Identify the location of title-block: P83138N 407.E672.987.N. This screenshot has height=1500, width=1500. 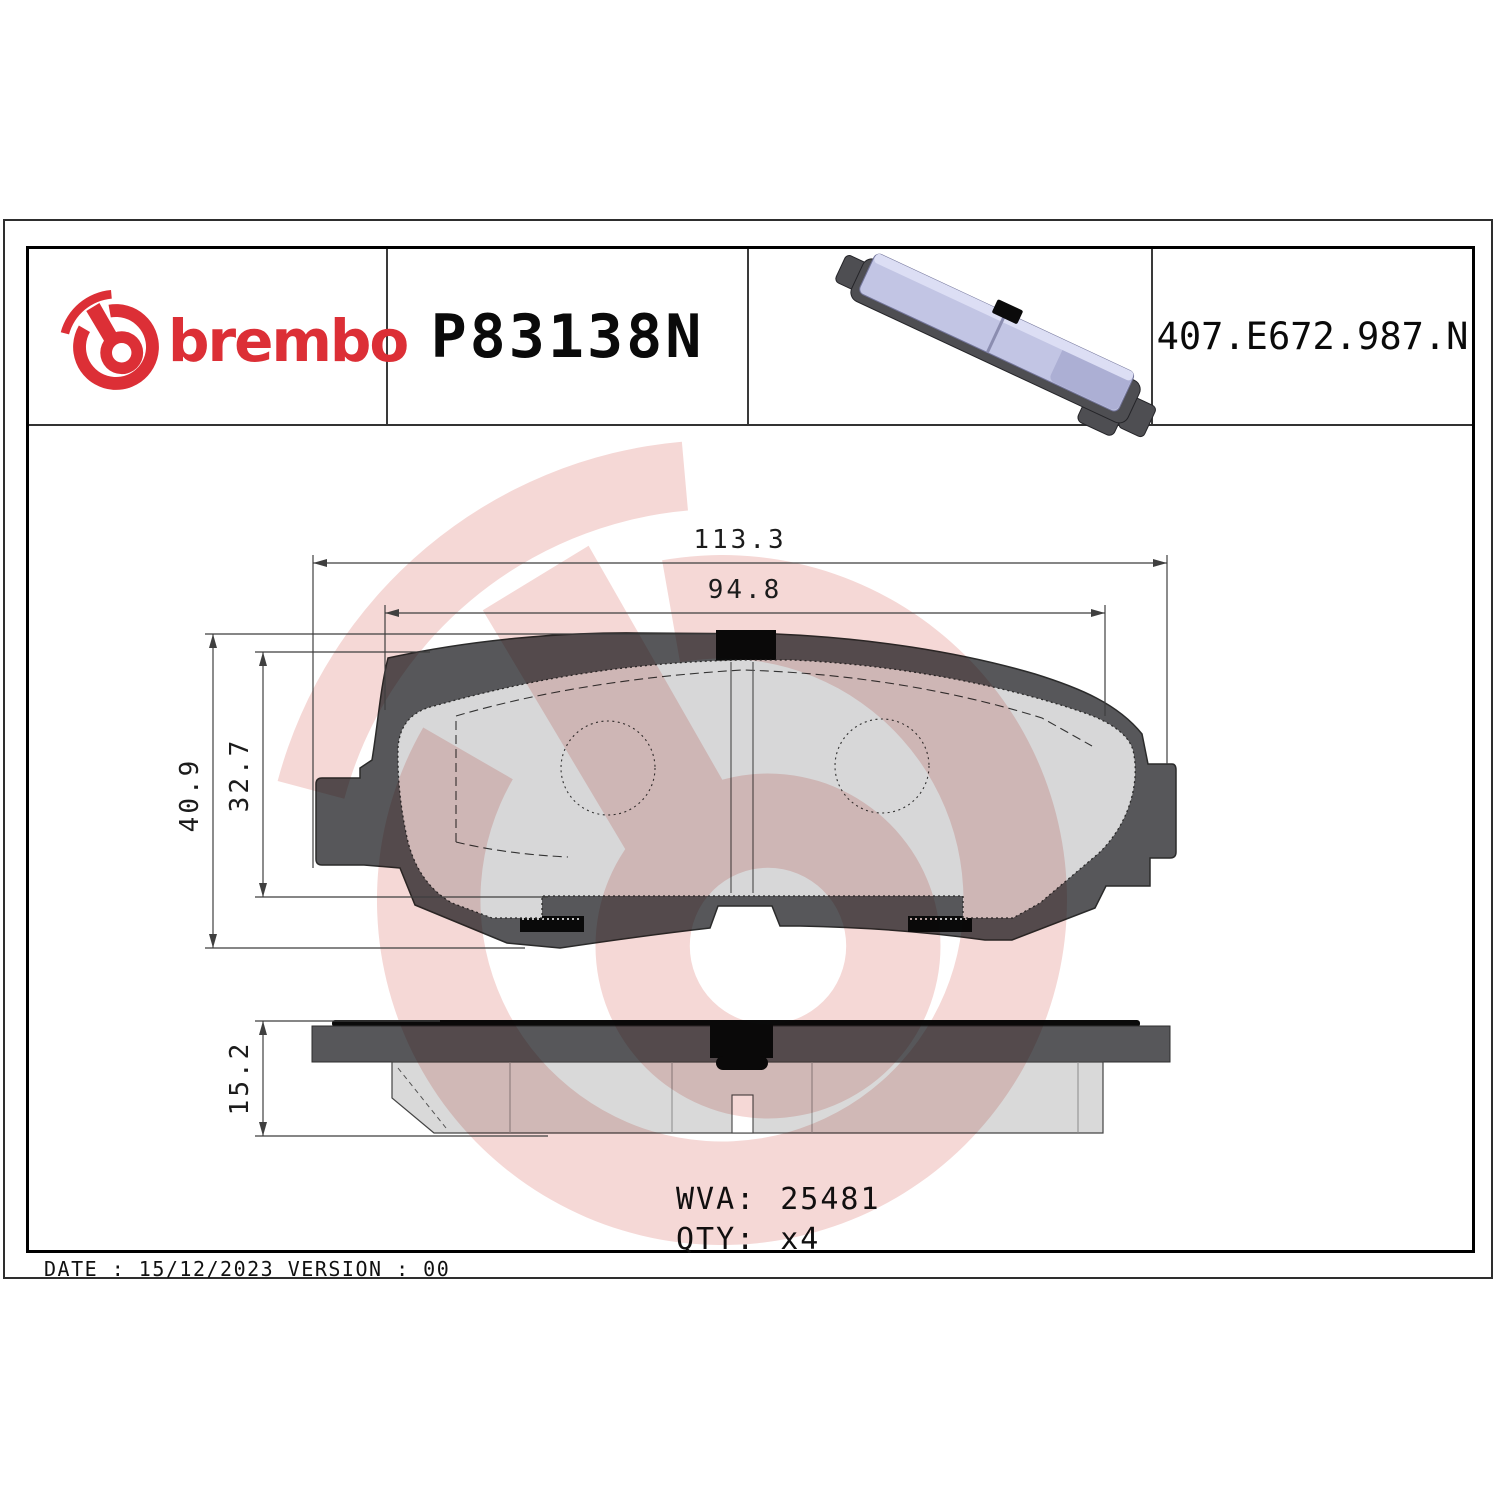
(750, 337).